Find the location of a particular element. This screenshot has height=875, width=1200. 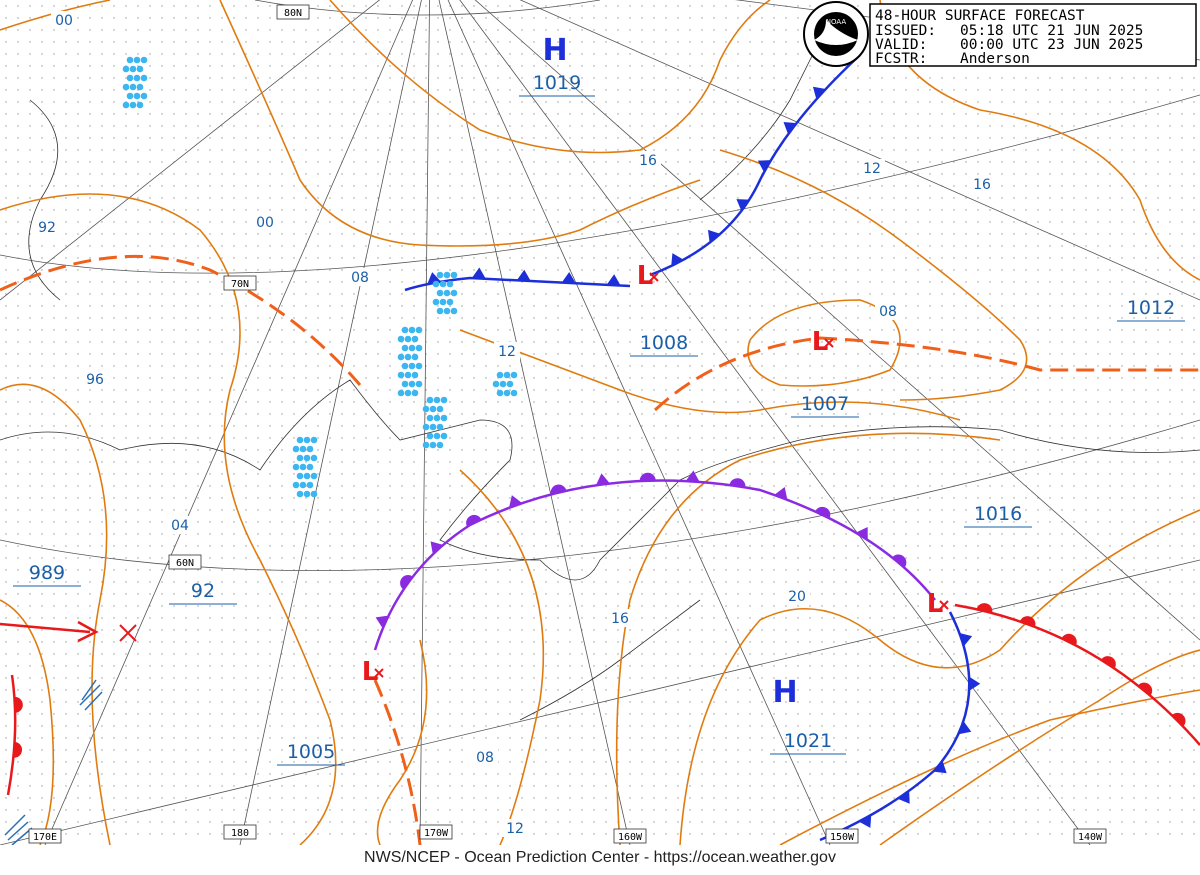

grid-label: 180 is located at coordinates (240, 833).